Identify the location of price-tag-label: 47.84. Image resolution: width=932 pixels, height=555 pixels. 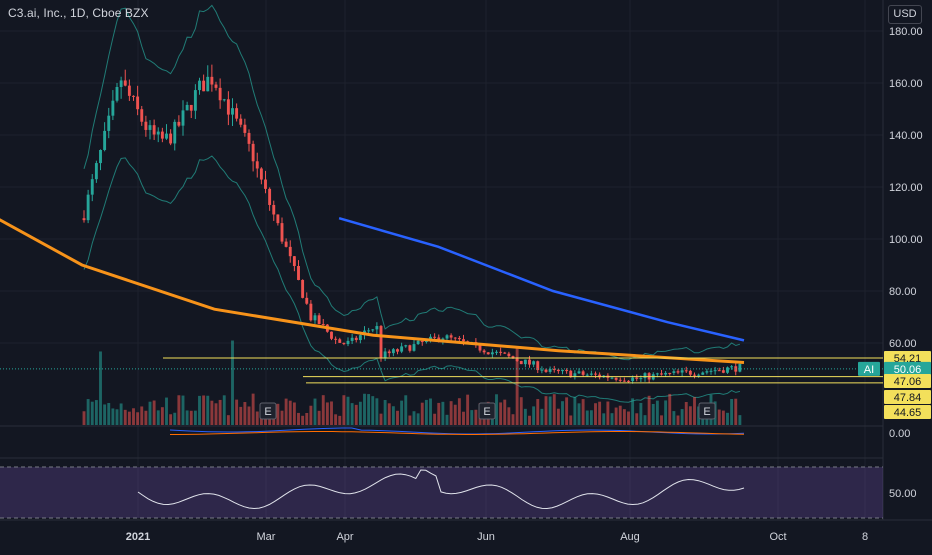
(908, 398).